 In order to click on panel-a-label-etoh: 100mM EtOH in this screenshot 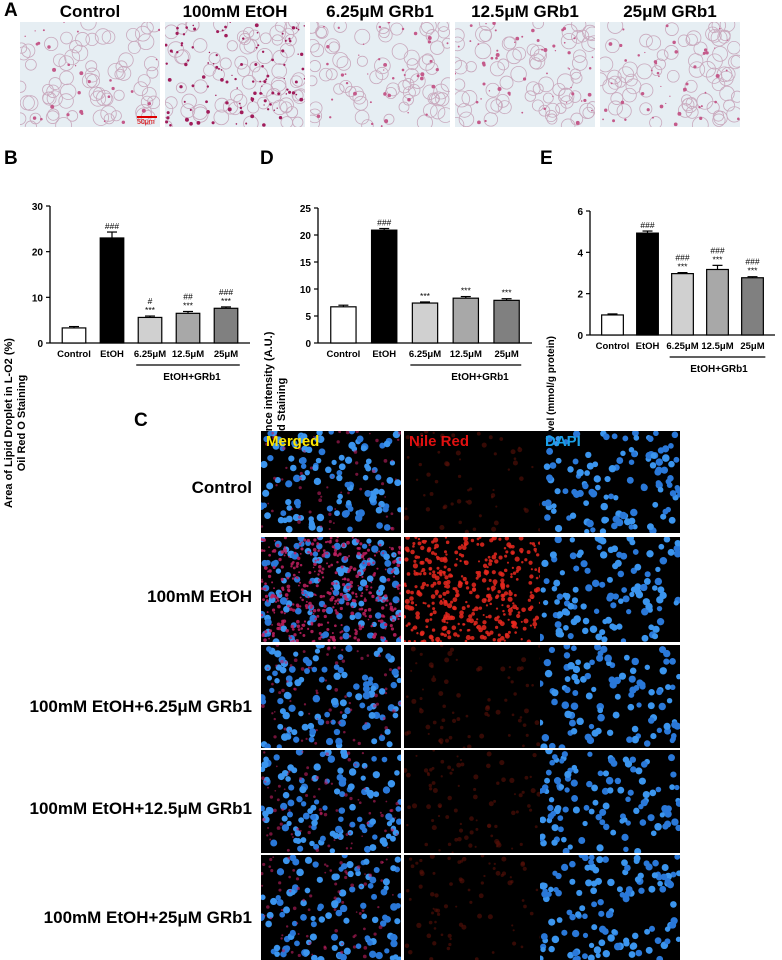, I will do `click(235, 11)`.